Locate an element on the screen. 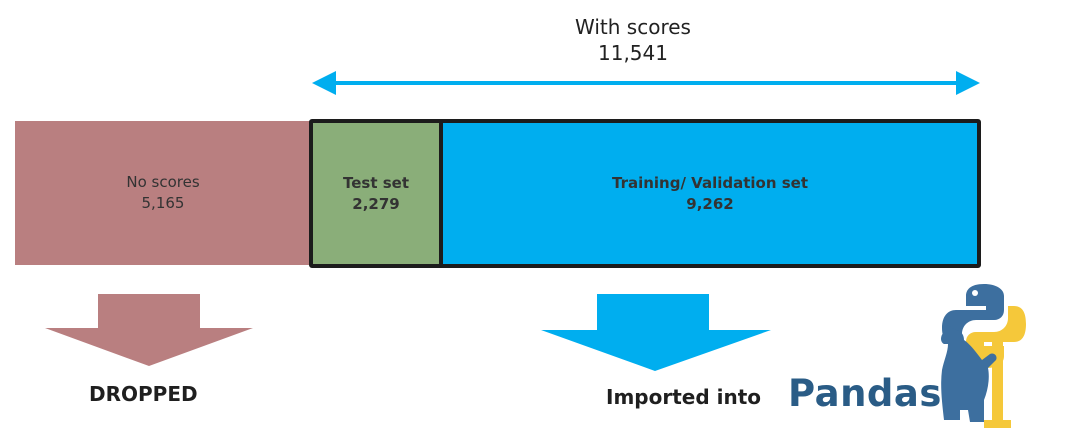 The width and height of the screenshot is (1068, 437). segment-test-set: Test set 2,279 is located at coordinates (378, 193).